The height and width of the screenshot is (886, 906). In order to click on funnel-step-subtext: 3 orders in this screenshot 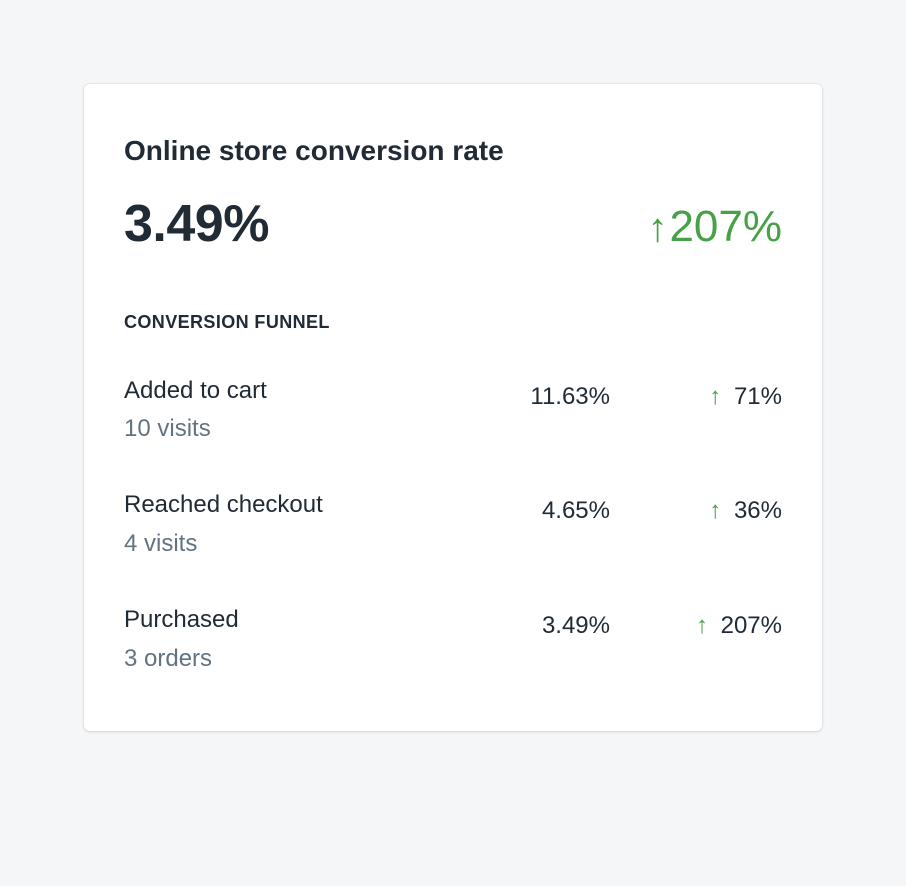, I will do `click(168, 658)`.